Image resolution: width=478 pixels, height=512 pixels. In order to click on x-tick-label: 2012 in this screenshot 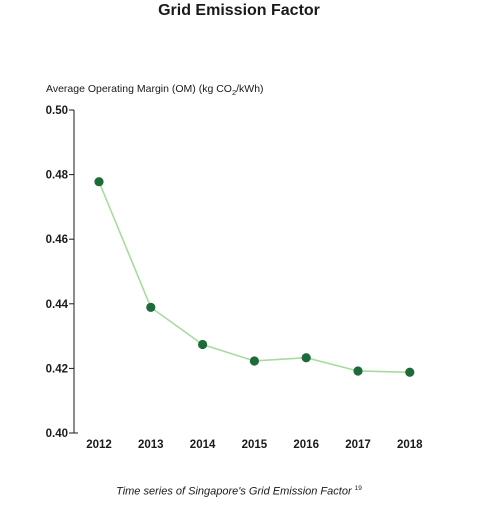, I will do `click(99, 445)`.